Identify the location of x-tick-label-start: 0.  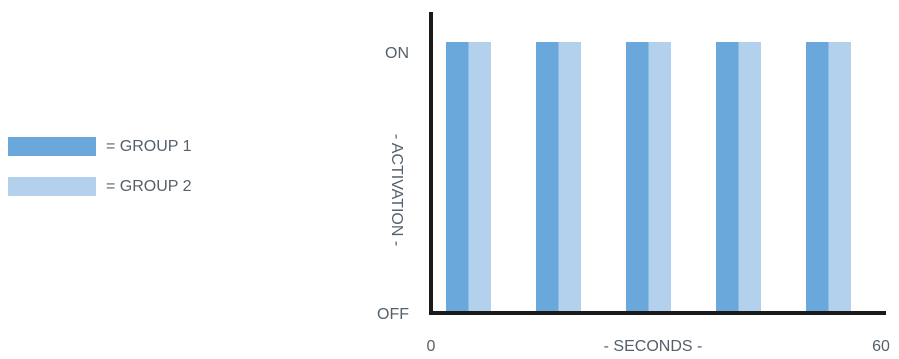
(431, 346).